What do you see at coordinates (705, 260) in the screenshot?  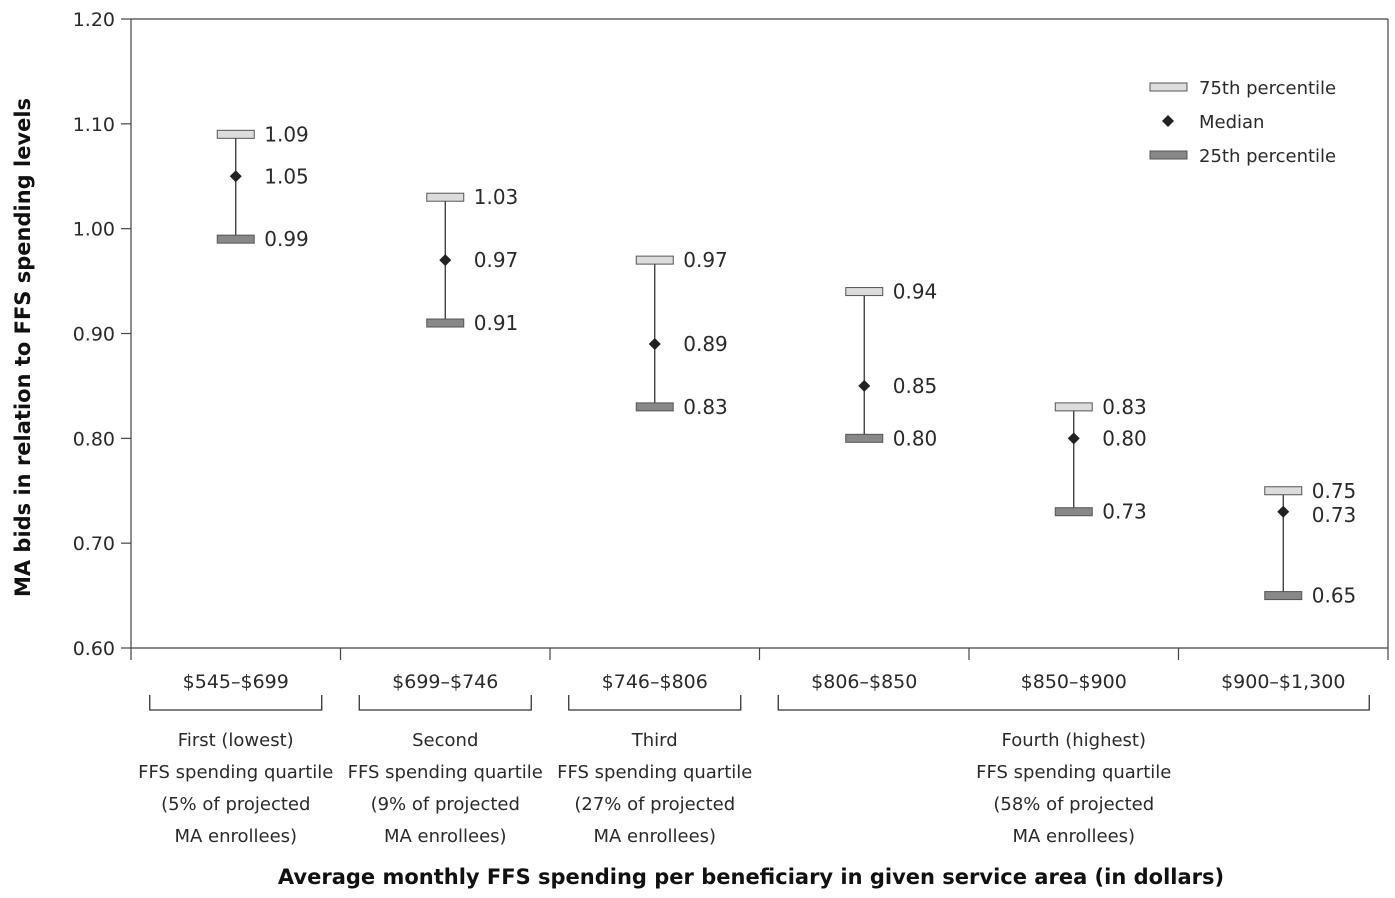 I see `p75-value-label: 0.97` at bounding box center [705, 260].